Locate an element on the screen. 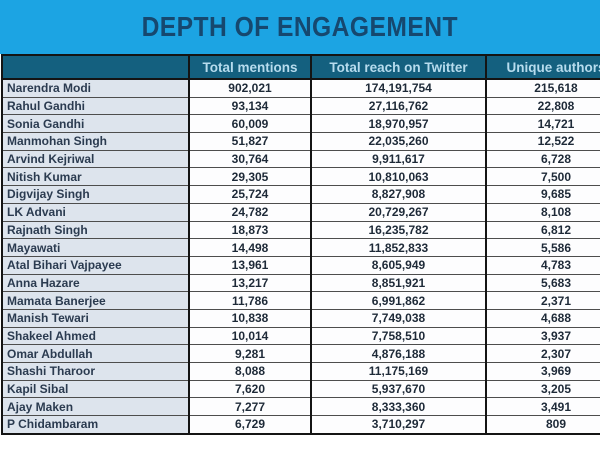 The width and height of the screenshot is (600, 450). table-row: Narendra Modi 902,021 174,191,754 215,618 is located at coordinates (300, 88).